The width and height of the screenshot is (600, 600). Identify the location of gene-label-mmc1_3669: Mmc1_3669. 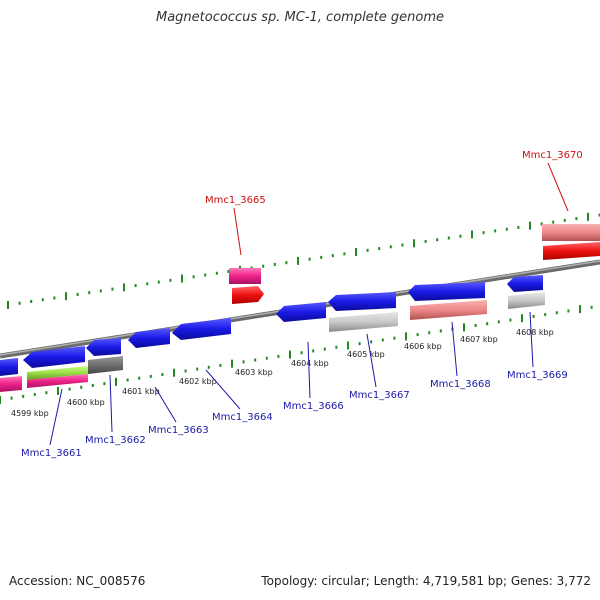
(537, 375).